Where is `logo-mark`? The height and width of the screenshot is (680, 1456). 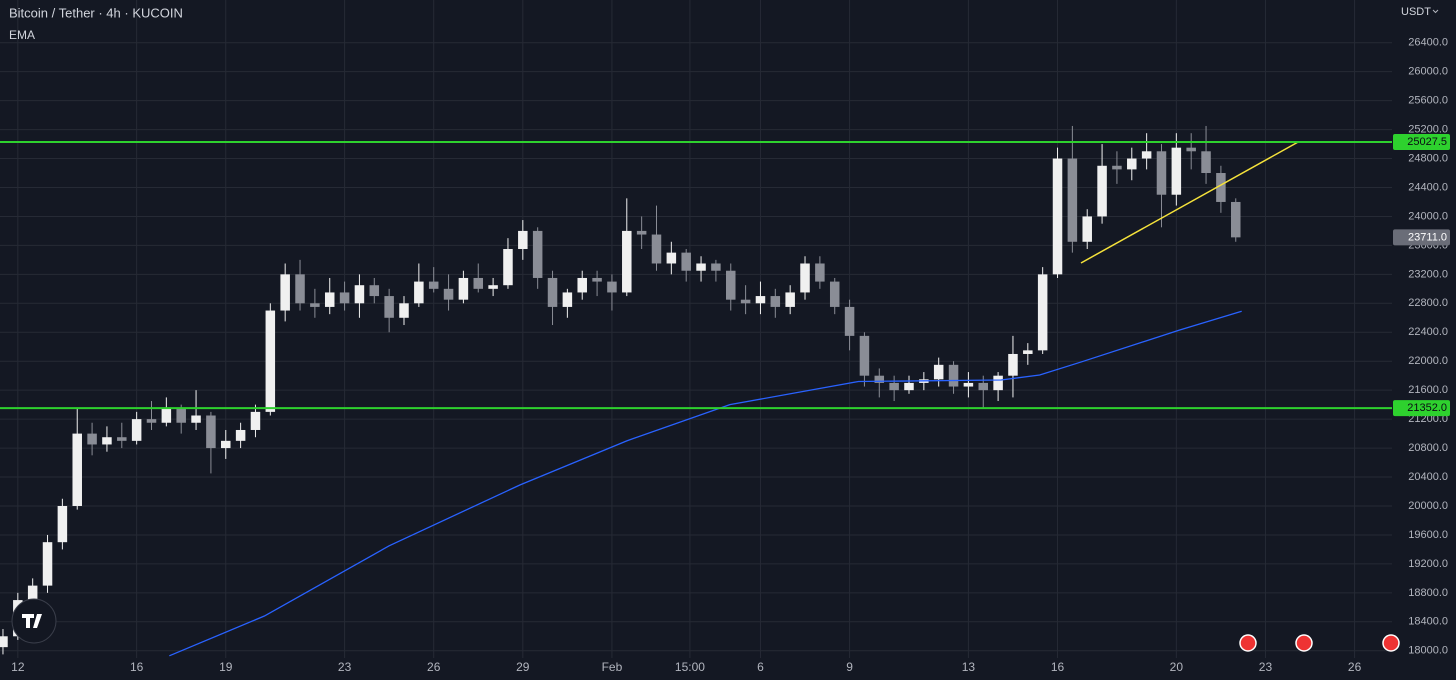 logo-mark is located at coordinates (32, 621).